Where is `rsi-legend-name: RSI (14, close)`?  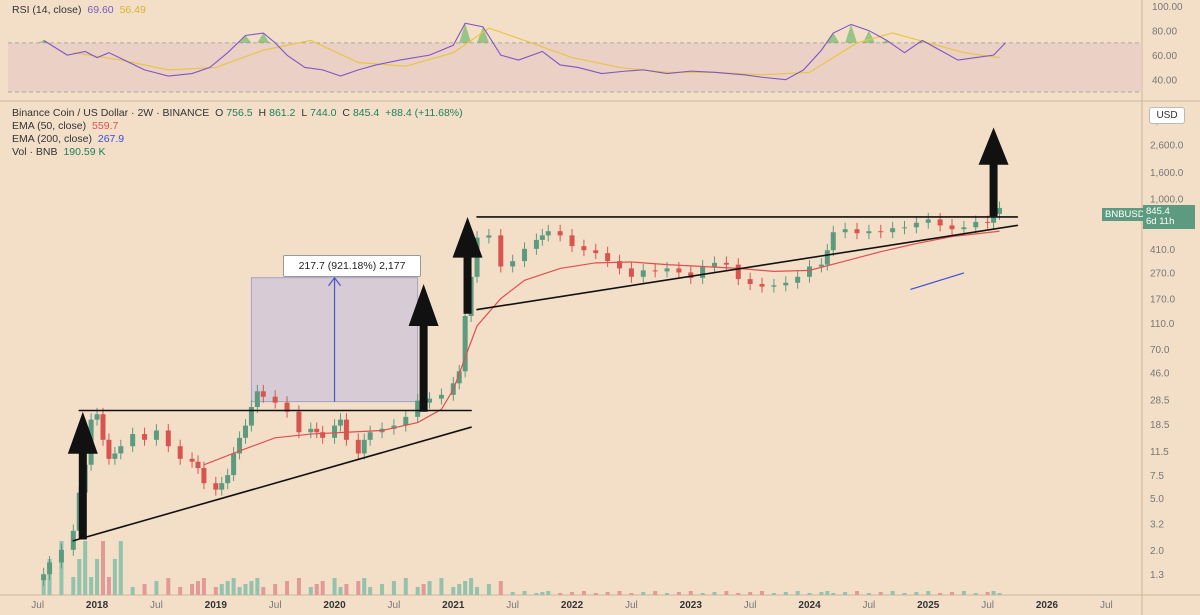
rsi-legend-name: RSI (14, close) is located at coordinates (47, 10).